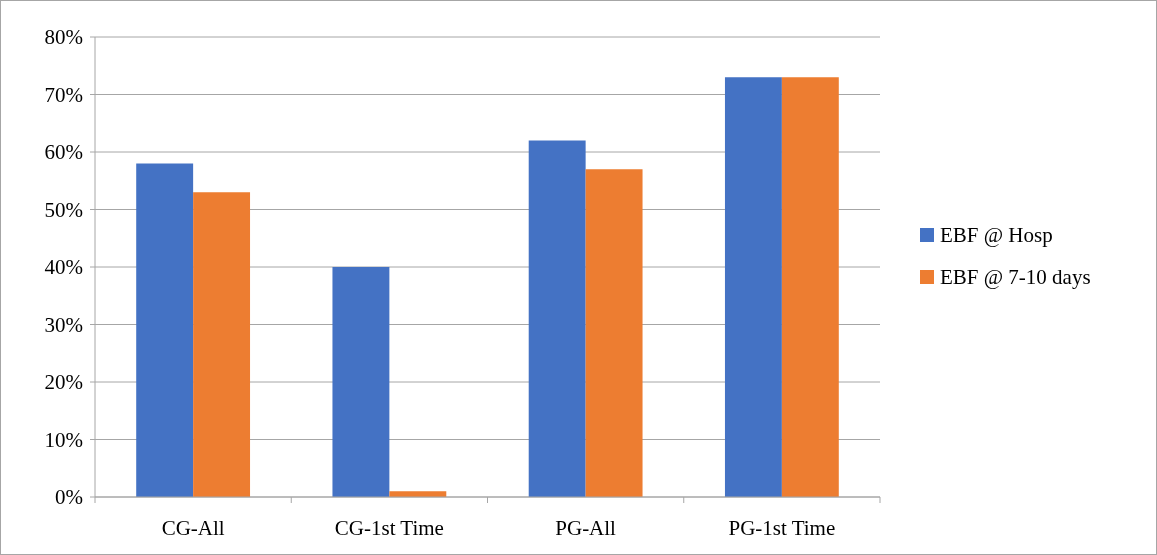  I want to click on legend-label: EBF @ Hosp, so click(996, 235).